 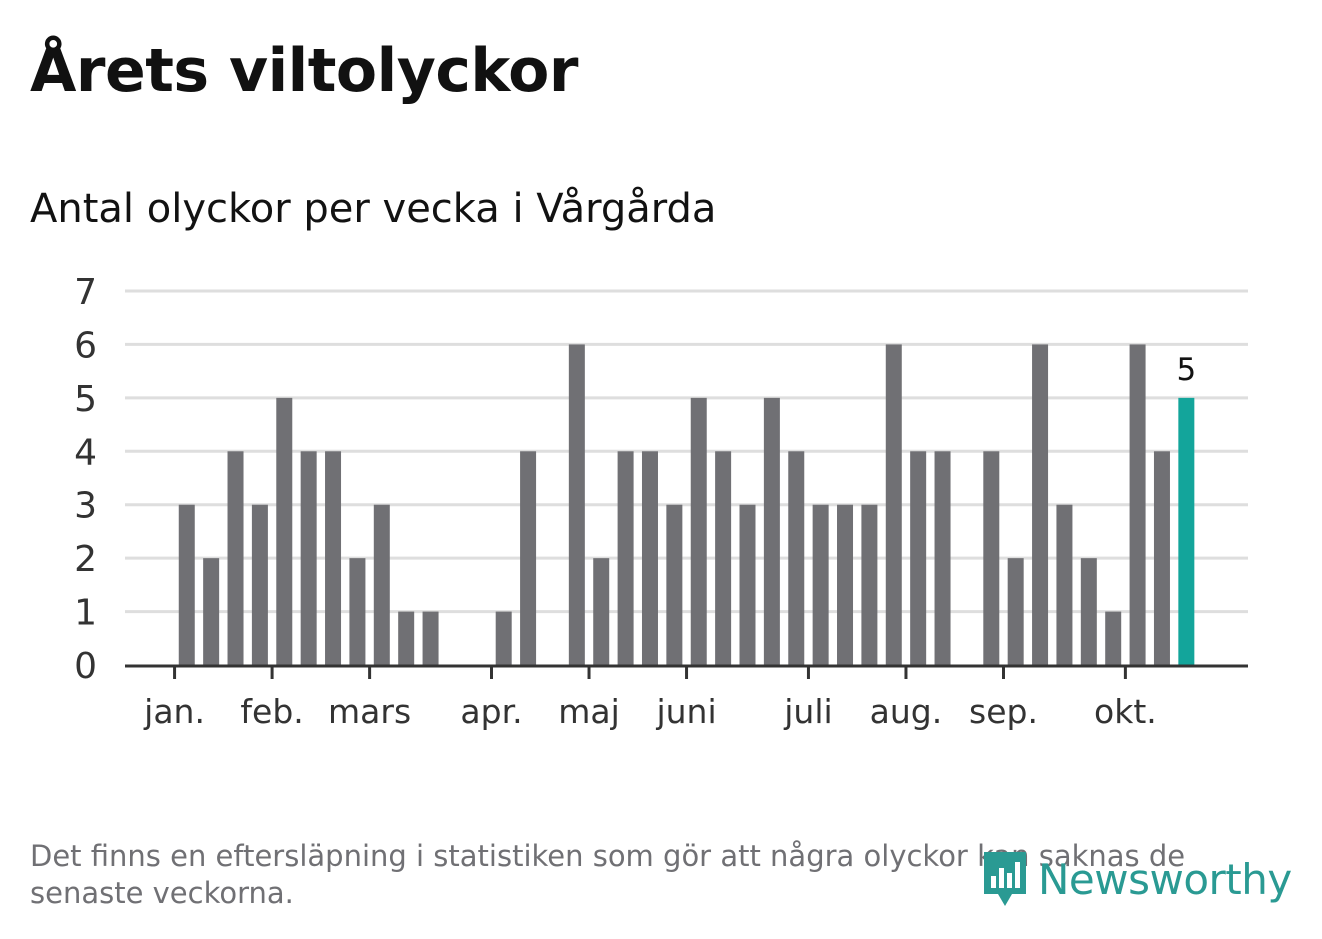 What do you see at coordinates (589, 711) in the screenshot?
I see `x-tick-label: maj` at bounding box center [589, 711].